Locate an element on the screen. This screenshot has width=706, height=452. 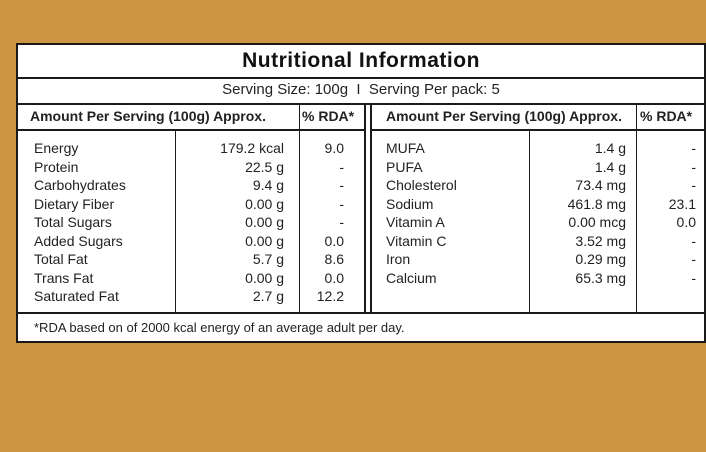
nutrient-name: Dietary Fiber is located at coordinates (74, 203).